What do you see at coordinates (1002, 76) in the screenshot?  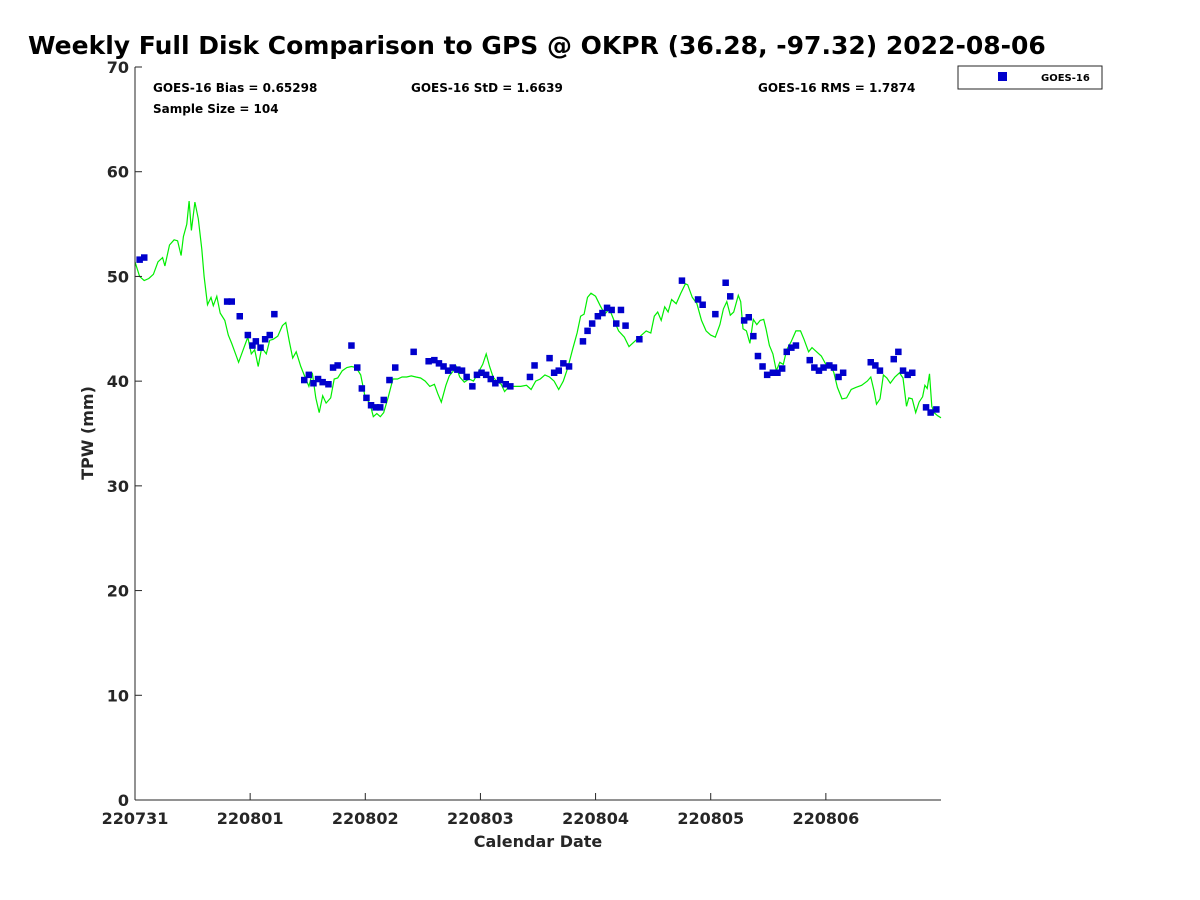 I see `legend-marker` at bounding box center [1002, 76].